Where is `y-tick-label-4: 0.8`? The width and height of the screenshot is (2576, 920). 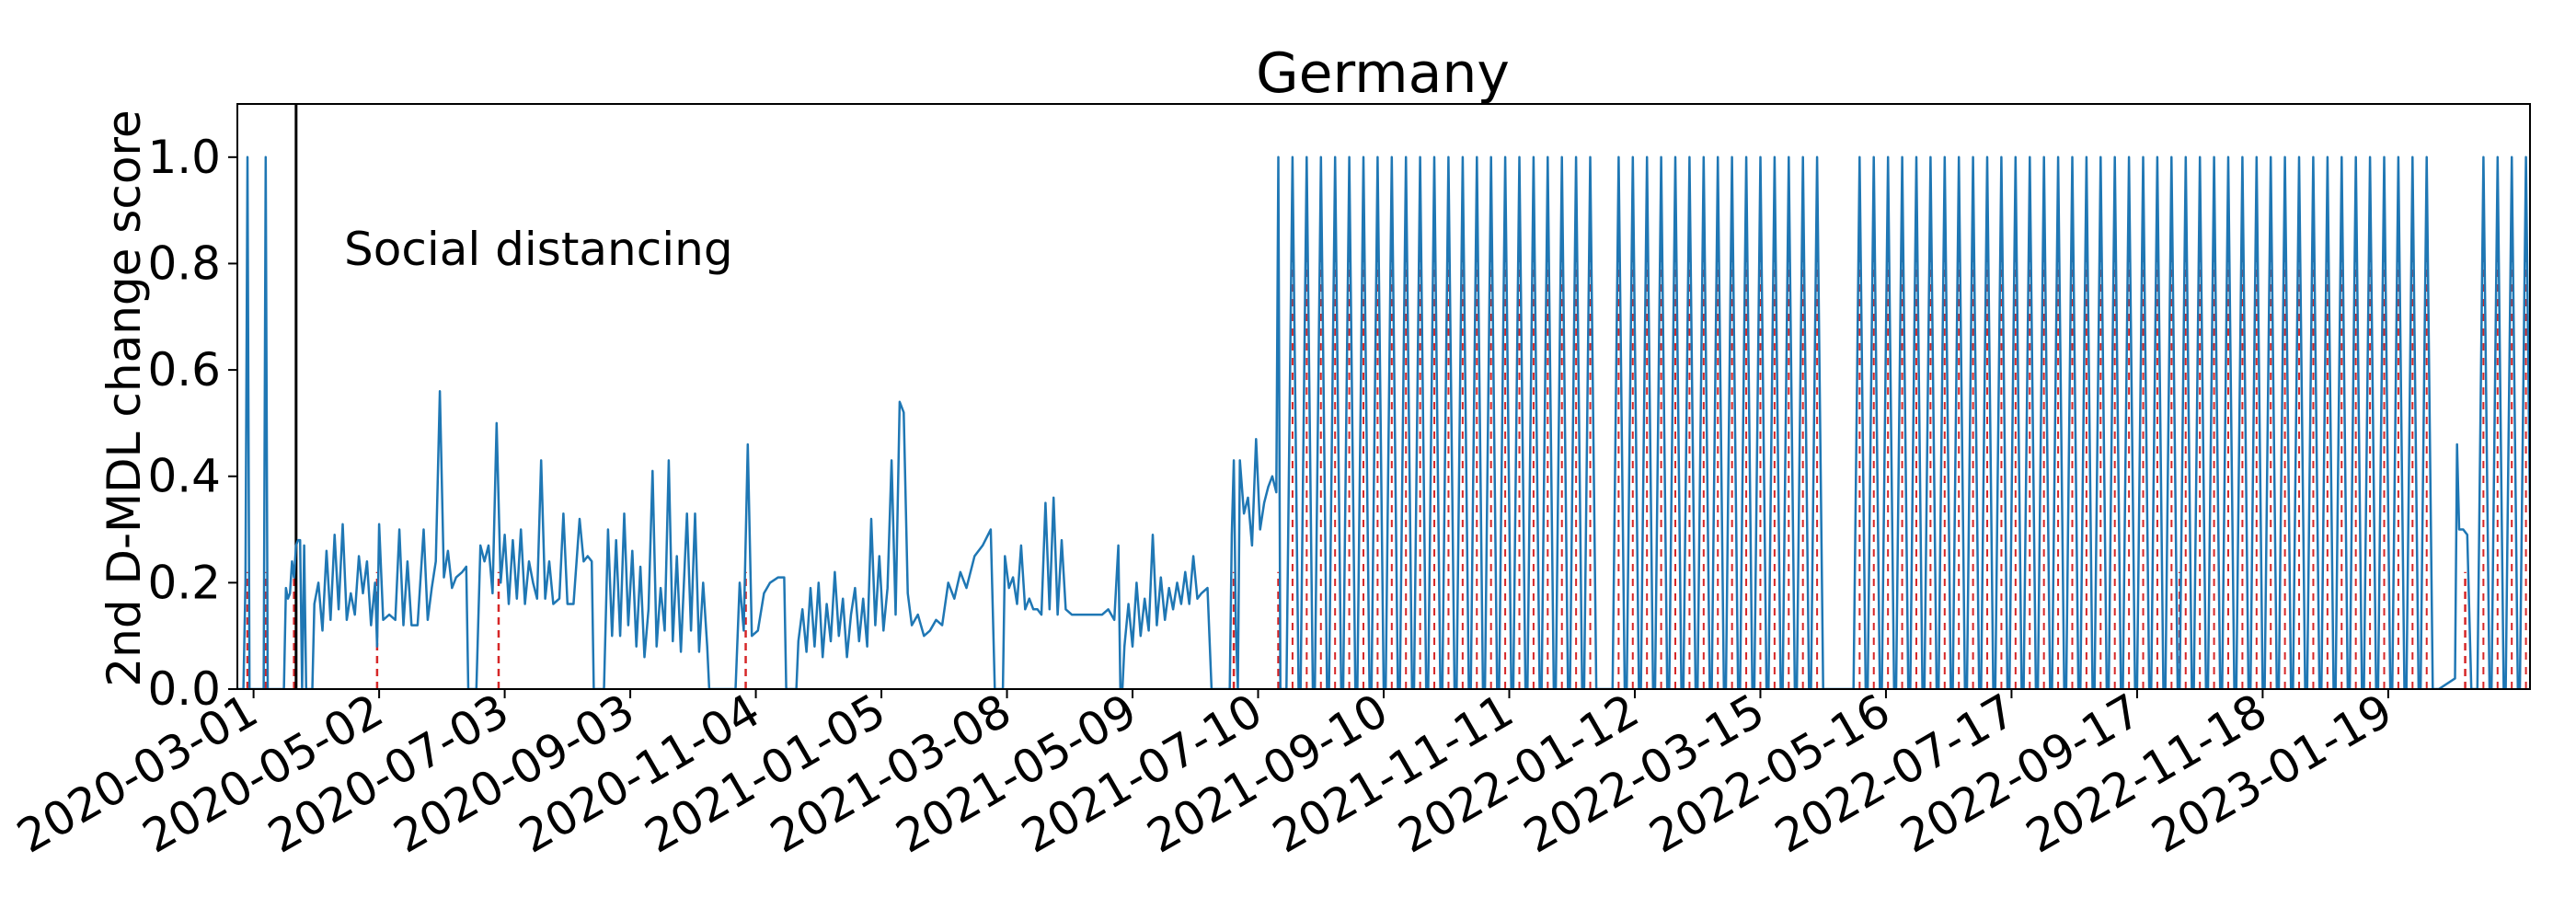 y-tick-label-4: 0.8 is located at coordinates (184, 263).